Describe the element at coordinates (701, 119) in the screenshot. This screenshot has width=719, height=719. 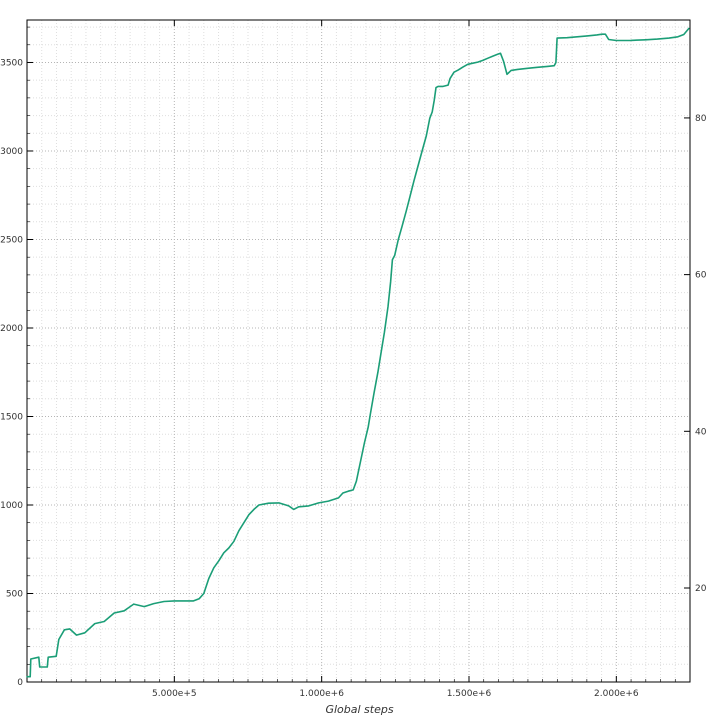
I see `y-right-tick-label: 80` at that location.